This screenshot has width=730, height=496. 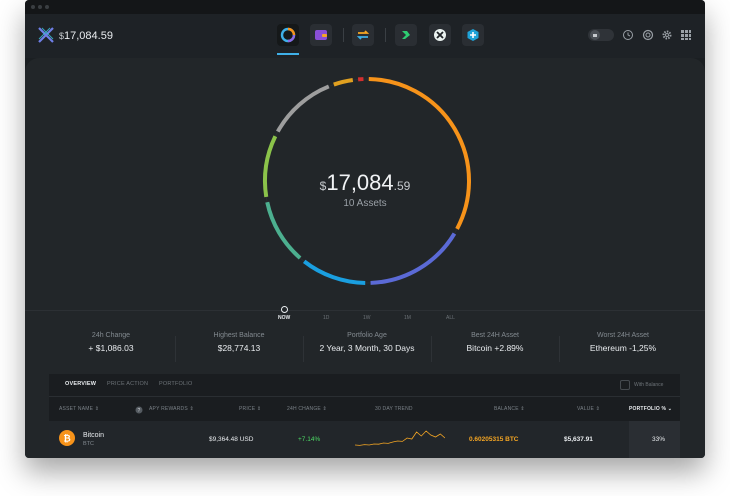 What do you see at coordinates (360, 182) in the screenshot?
I see `portfolio-total-amount: 17,084` at bounding box center [360, 182].